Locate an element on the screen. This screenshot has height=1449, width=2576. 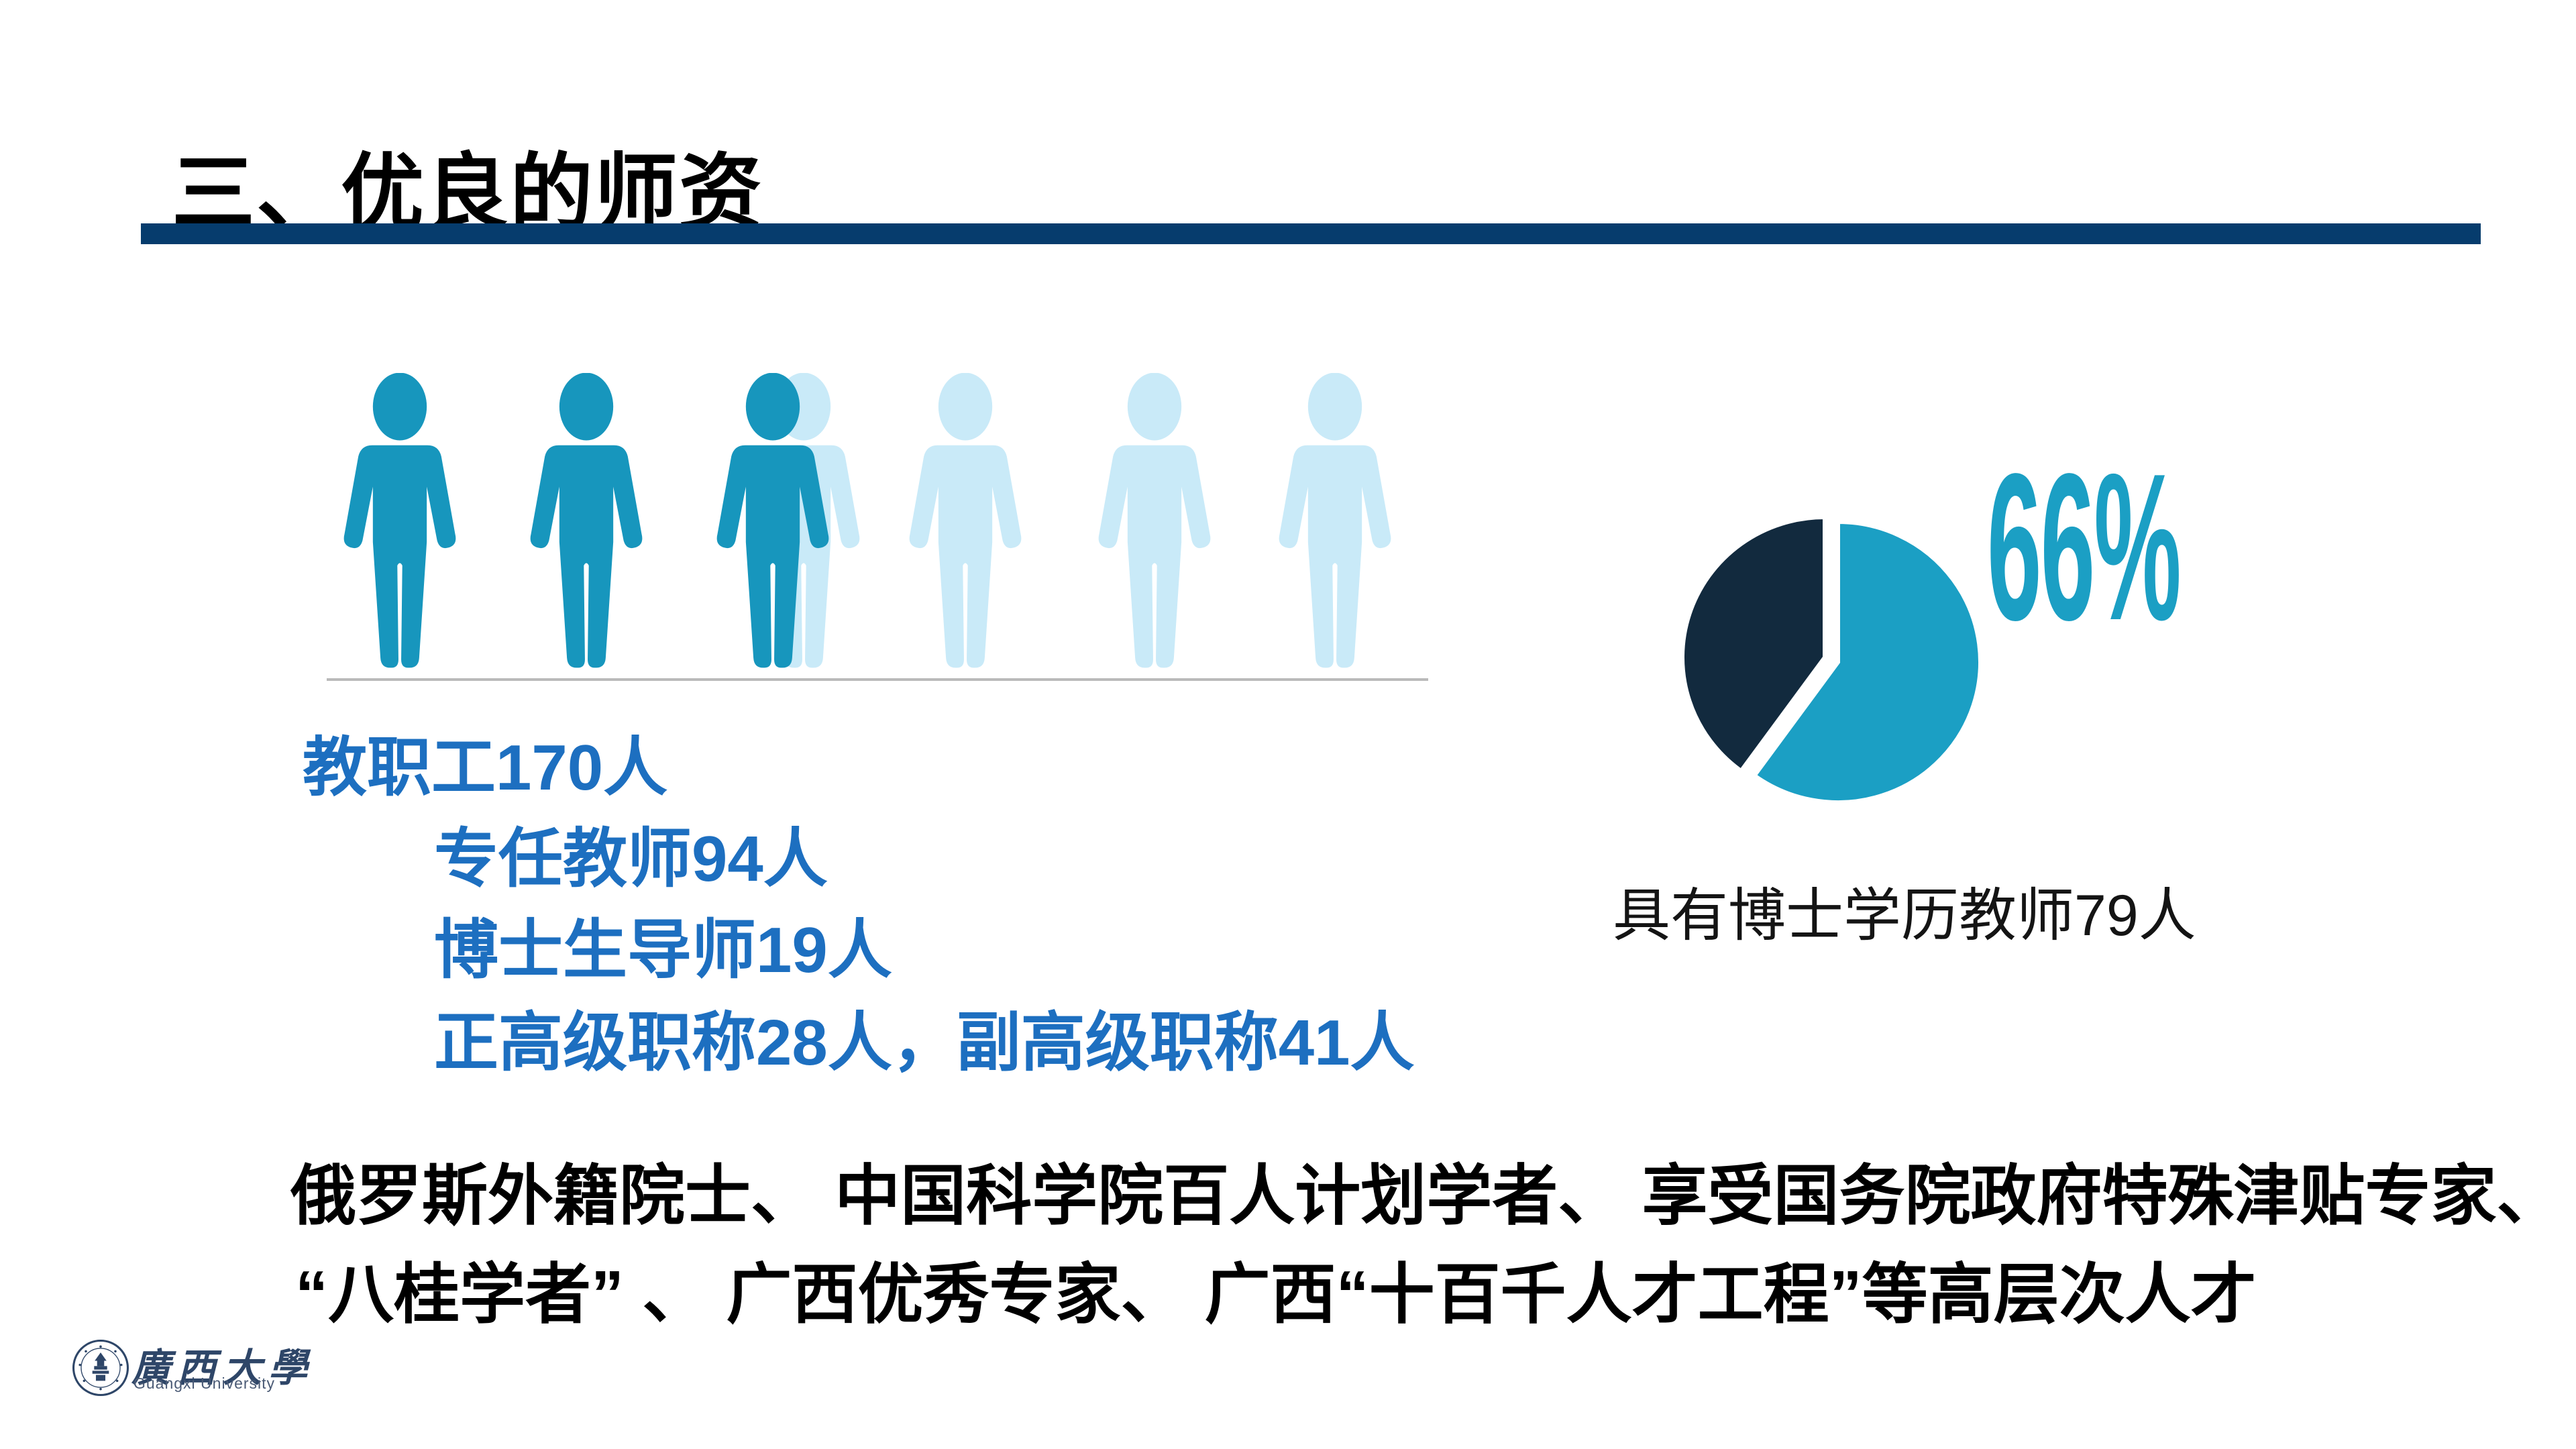
logo-chinese-name: 廣西大學 is located at coordinates (223, 1368).